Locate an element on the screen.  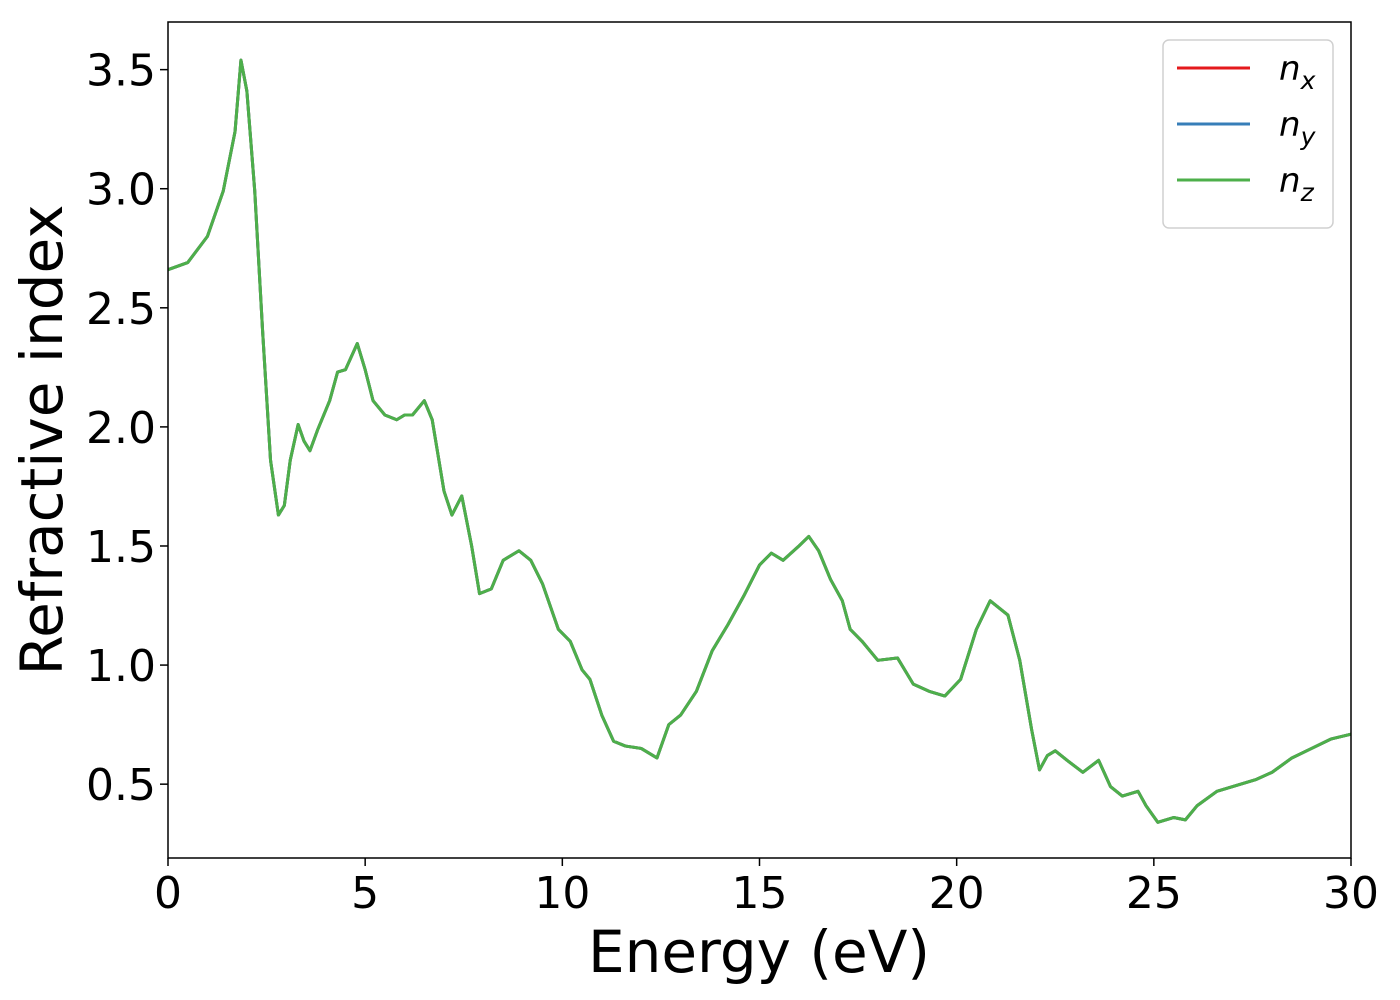
x-tick-label: 30 is located at coordinates (1351, 893).